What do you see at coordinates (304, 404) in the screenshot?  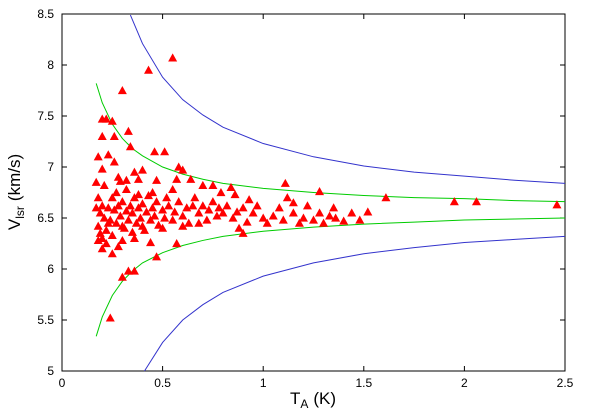 I see `x-label-sub: A` at bounding box center [304, 404].